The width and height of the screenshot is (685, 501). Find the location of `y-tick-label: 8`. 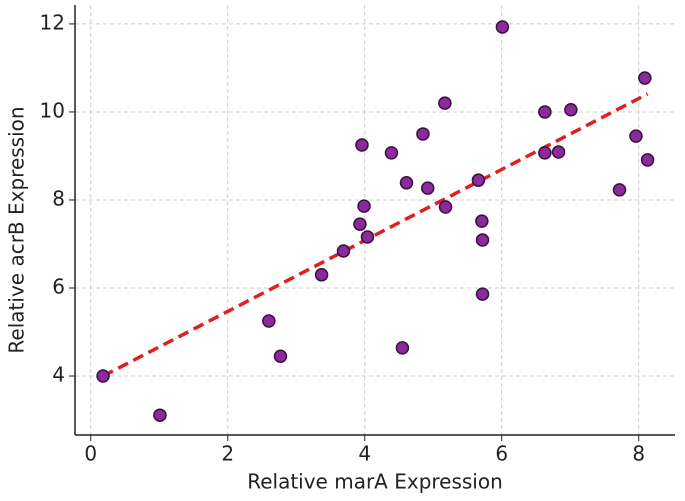

y-tick-label: 8 is located at coordinates (58, 198).